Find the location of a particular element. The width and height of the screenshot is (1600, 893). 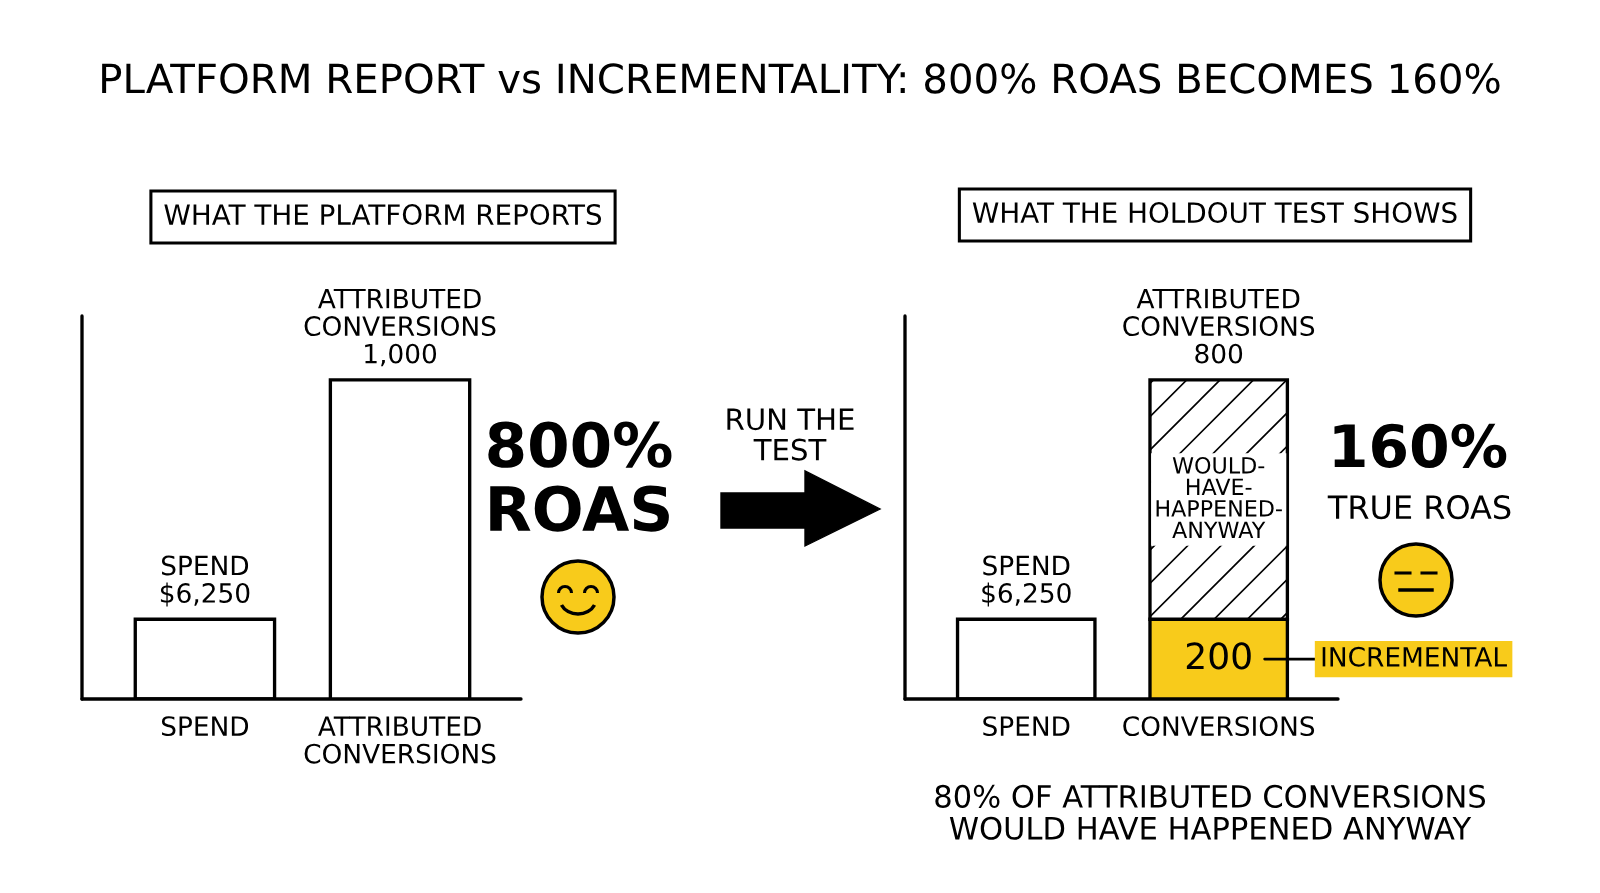

chart-subtitle: WHAT THE HOLDOUT TEST SHOWS is located at coordinates (1214, 213).